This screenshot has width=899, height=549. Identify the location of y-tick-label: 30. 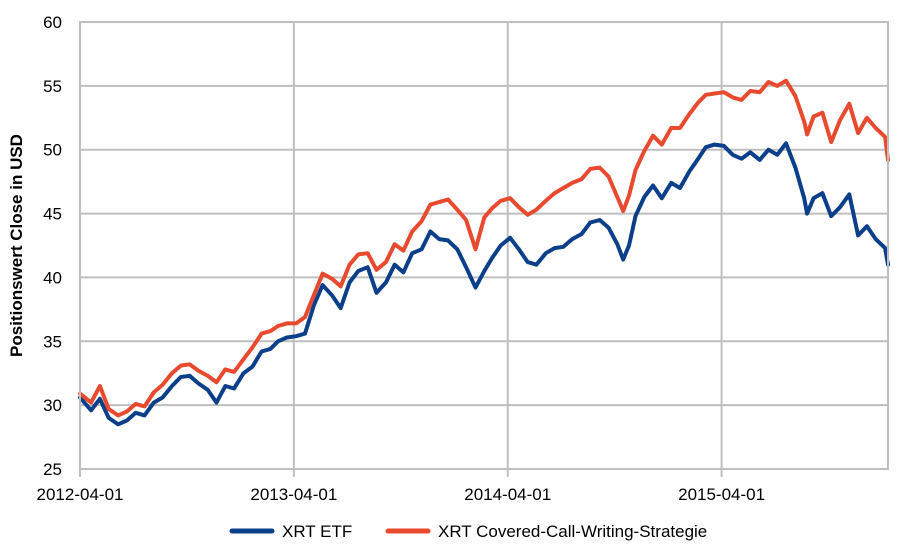
(52, 405).